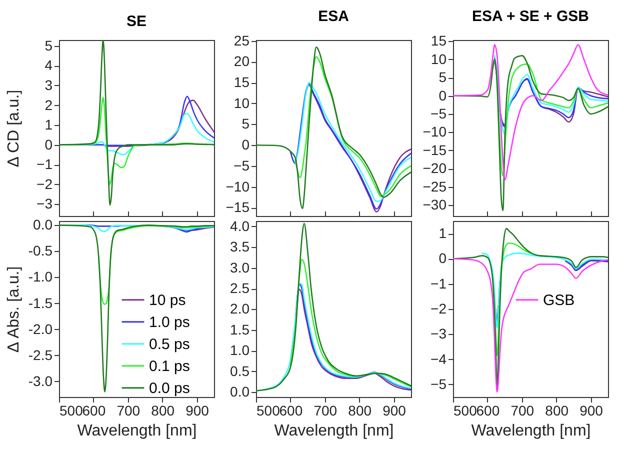 This screenshot has width=632, height=449. I want to click on y-tick-label: 4, so click(48, 65).